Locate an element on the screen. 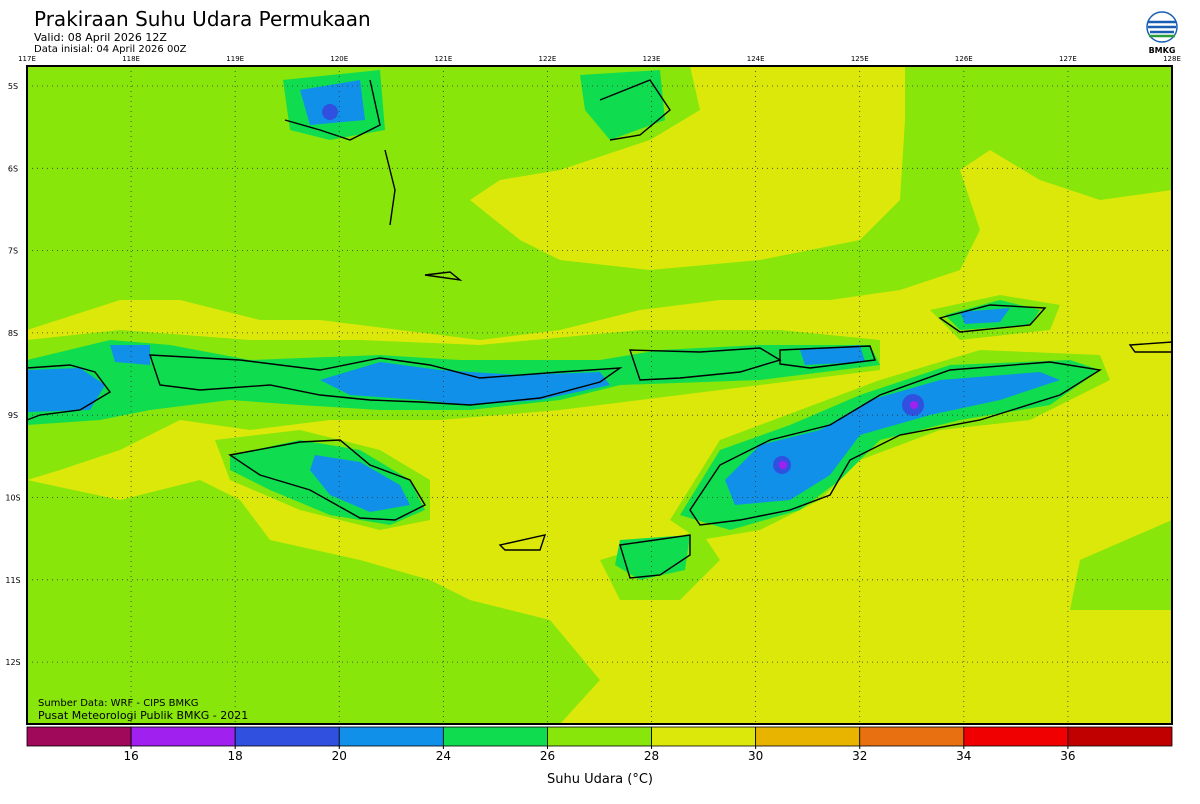 This screenshot has height=804, width=1200. lon-label: 124E is located at coordinates (756, 59).